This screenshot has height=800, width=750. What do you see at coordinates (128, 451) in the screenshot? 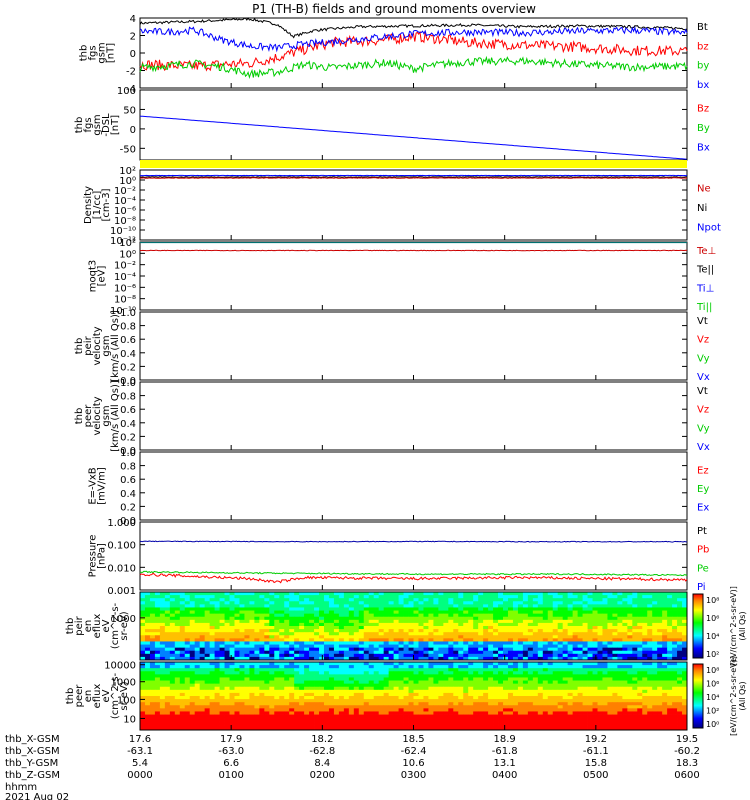
I see `panel-peer-velocity-ytick-label: 0.0` at bounding box center [128, 451].